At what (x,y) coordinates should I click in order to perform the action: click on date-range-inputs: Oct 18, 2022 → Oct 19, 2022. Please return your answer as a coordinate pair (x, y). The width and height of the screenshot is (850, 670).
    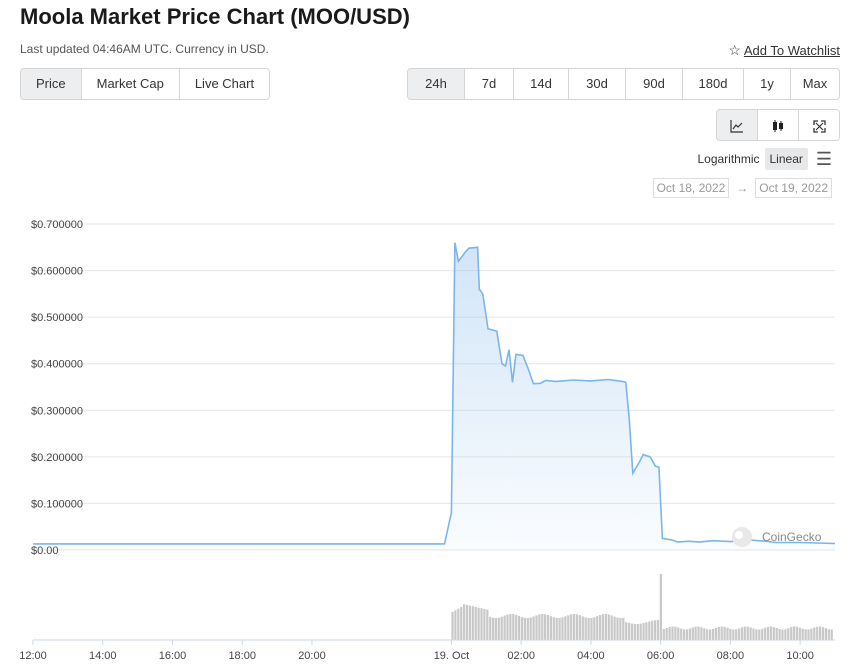
    Looking at the image, I should click on (742, 188).